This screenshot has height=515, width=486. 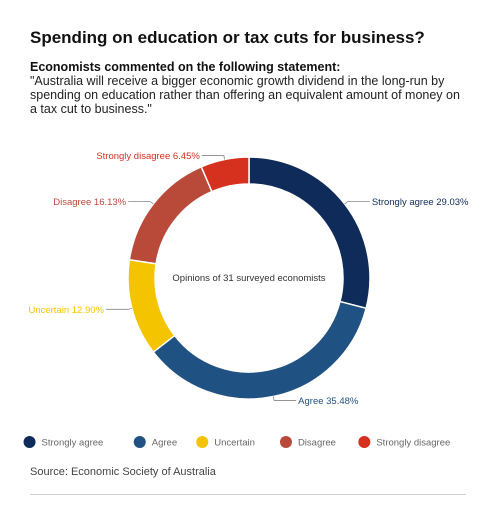 I want to click on slice-label: Disagree 16.13%, so click(x=89, y=202).